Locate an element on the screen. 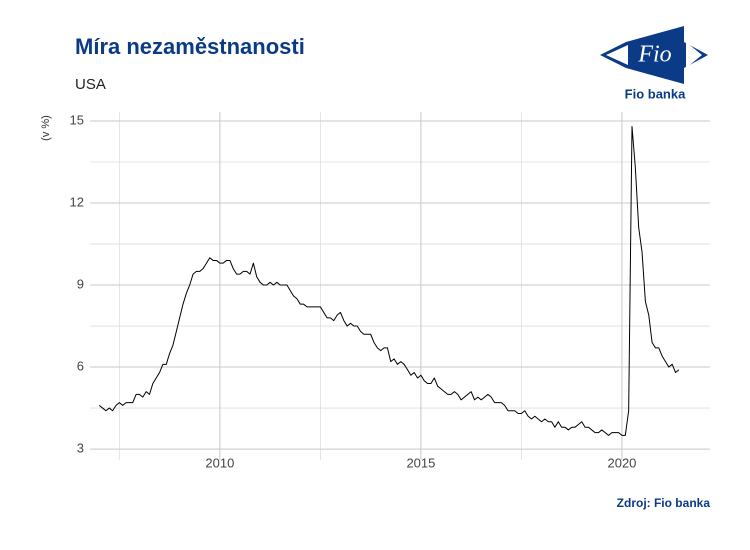 The image size is (750, 550). logo-shape is located at coordinates (654, 55).